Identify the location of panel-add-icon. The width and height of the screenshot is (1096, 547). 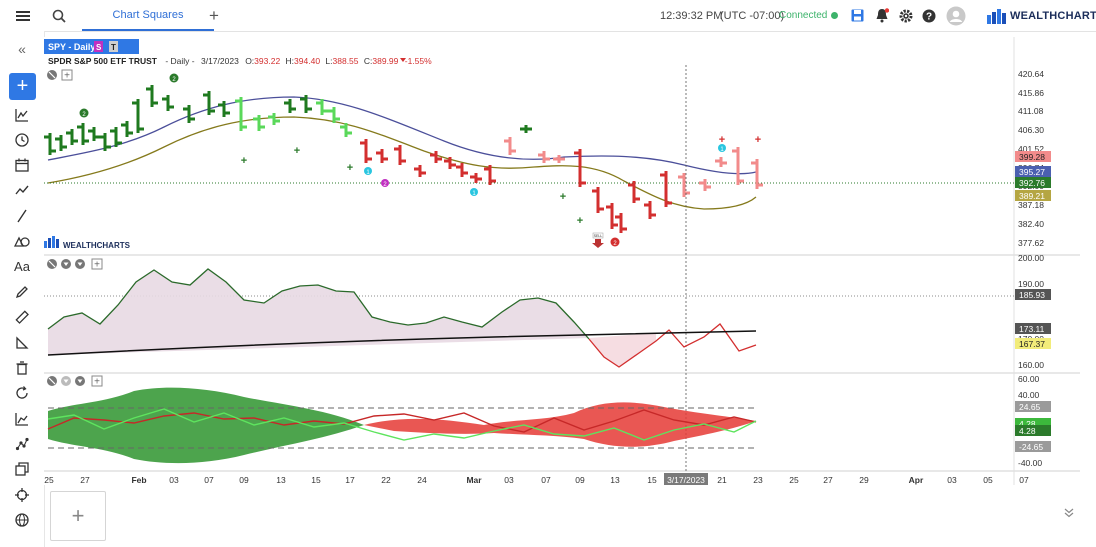
(67, 75).